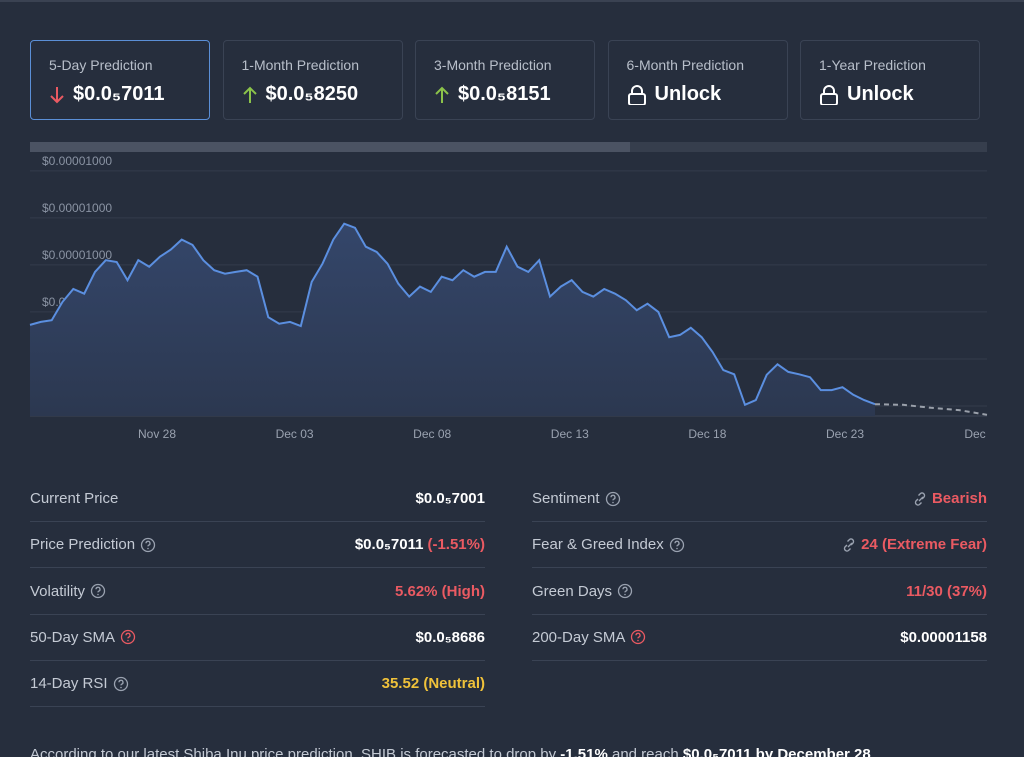  I want to click on prediction-card: 1-Year Prediction Unlock, so click(890, 80).